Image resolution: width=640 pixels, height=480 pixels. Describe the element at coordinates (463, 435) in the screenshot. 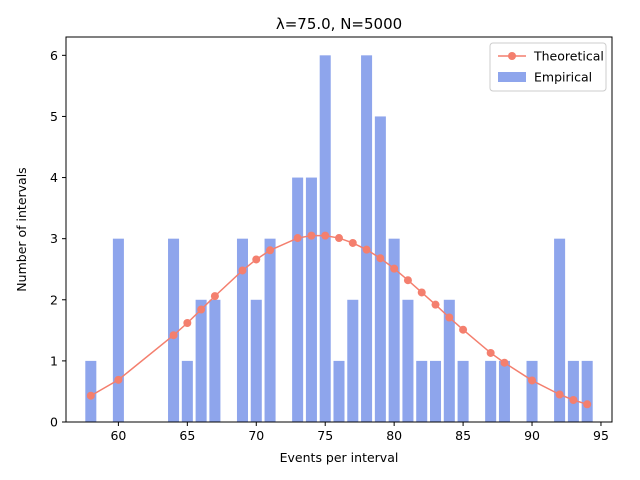

I see `x-tick-label-85: 85` at that location.